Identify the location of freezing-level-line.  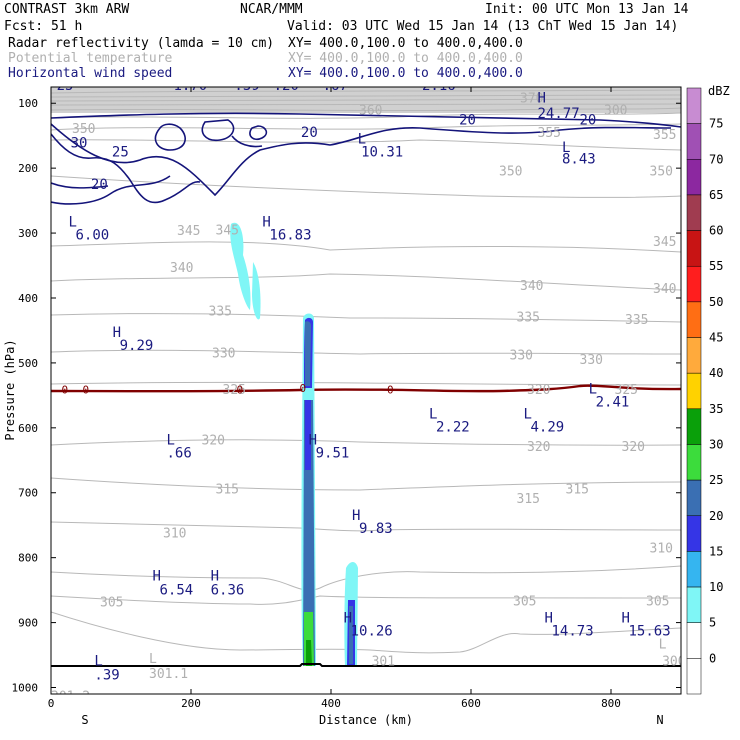
(366, 388).